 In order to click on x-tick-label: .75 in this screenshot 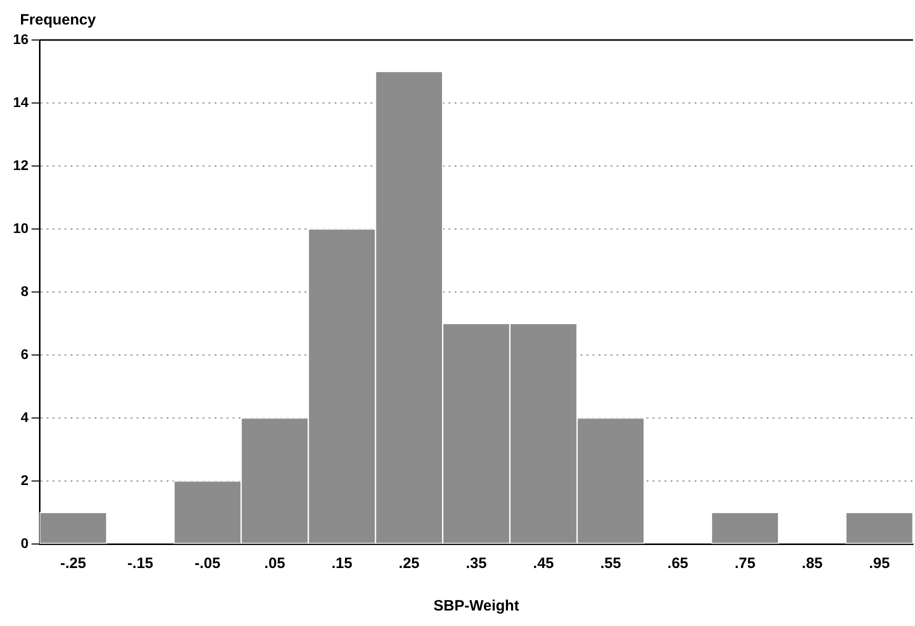, I will do `click(745, 563)`.